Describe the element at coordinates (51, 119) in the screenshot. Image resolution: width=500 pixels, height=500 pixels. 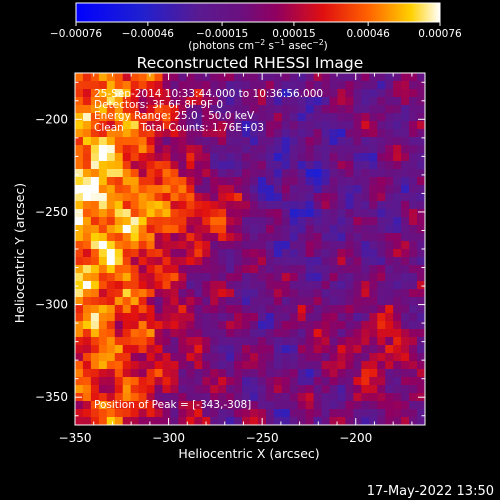
I see `y-tick-label: −200` at that location.